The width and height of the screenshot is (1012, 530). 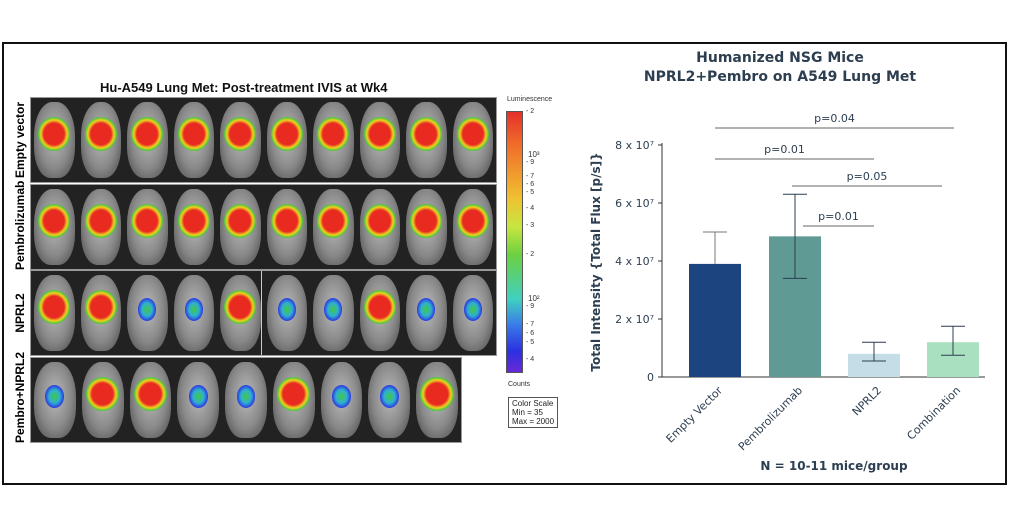 What do you see at coordinates (530, 225) in the screenshot?
I see `colorbar-minor-tick: - 3` at bounding box center [530, 225].